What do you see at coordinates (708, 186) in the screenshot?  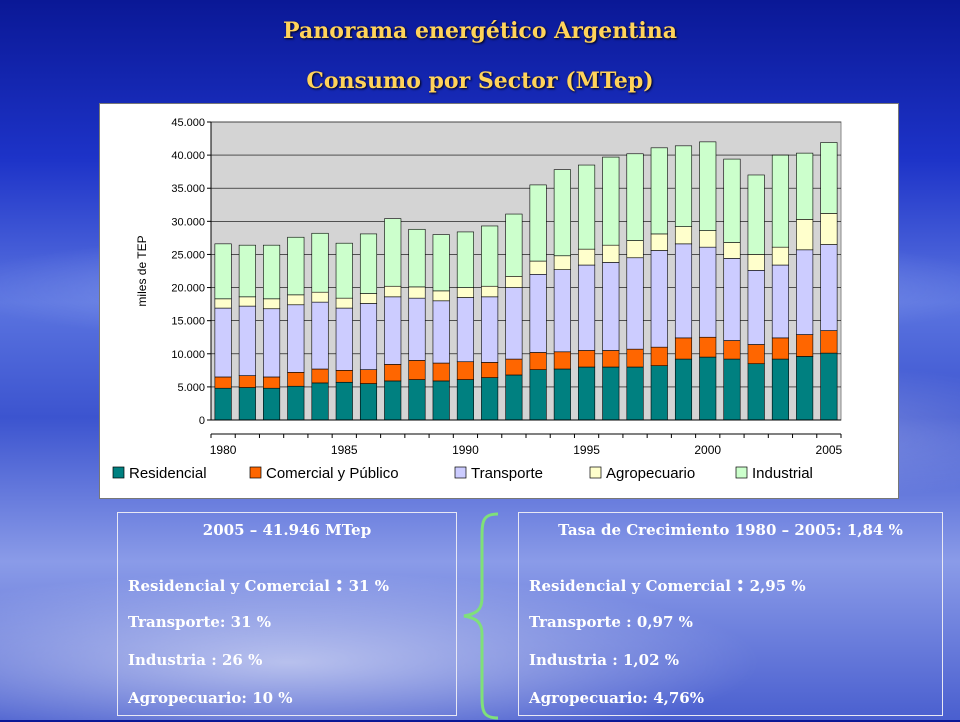 I see `bar-industrial-2000` at bounding box center [708, 186].